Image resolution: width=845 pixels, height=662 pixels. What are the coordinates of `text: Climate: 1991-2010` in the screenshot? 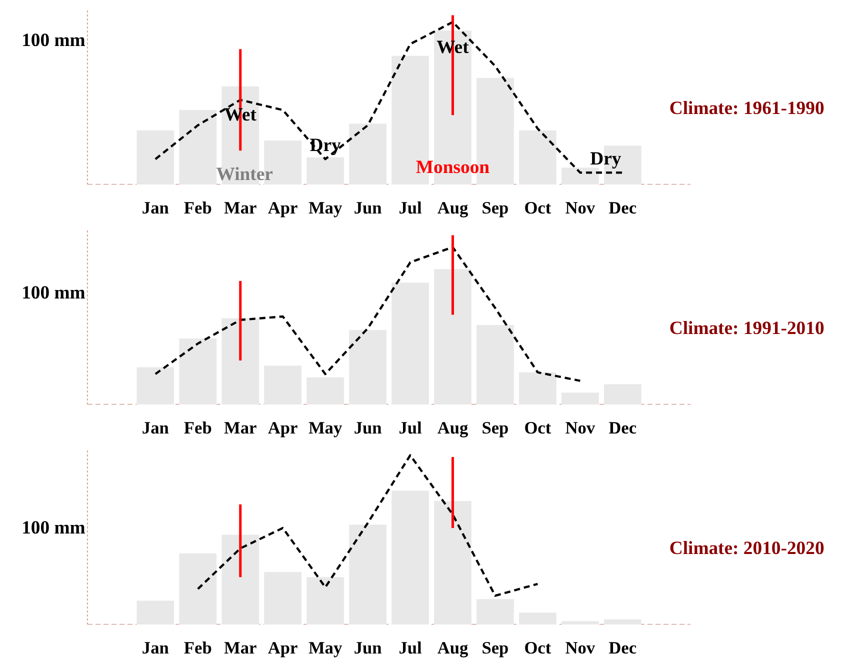 It's located at (746, 328).